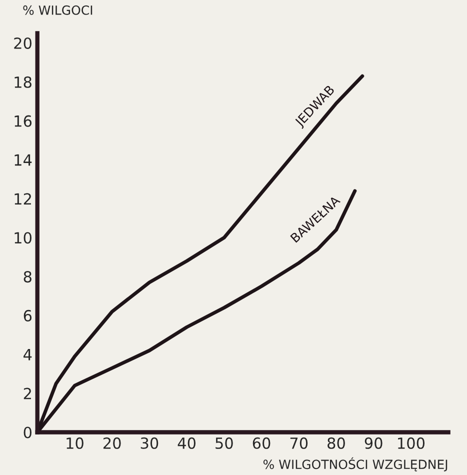 The height and width of the screenshot is (475, 467). I want to click on y-tick-label: 10, so click(23, 238).